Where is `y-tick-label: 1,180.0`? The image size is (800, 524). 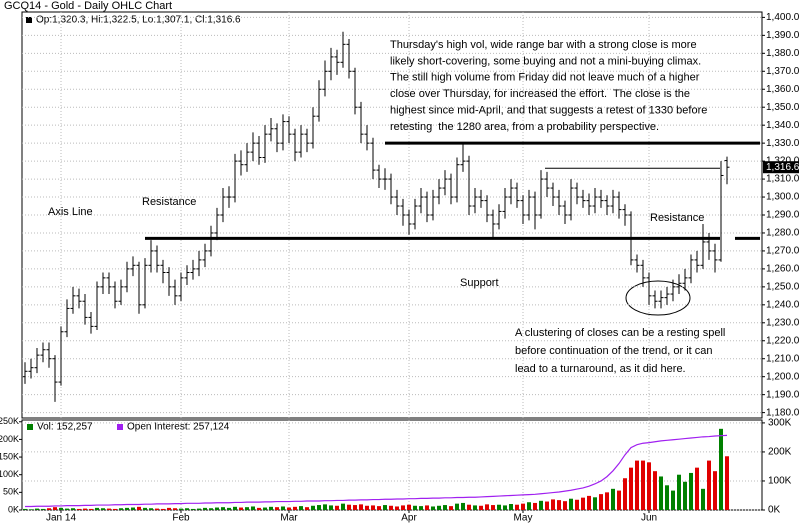 y-tick-label: 1,180.0 is located at coordinates (783, 412).